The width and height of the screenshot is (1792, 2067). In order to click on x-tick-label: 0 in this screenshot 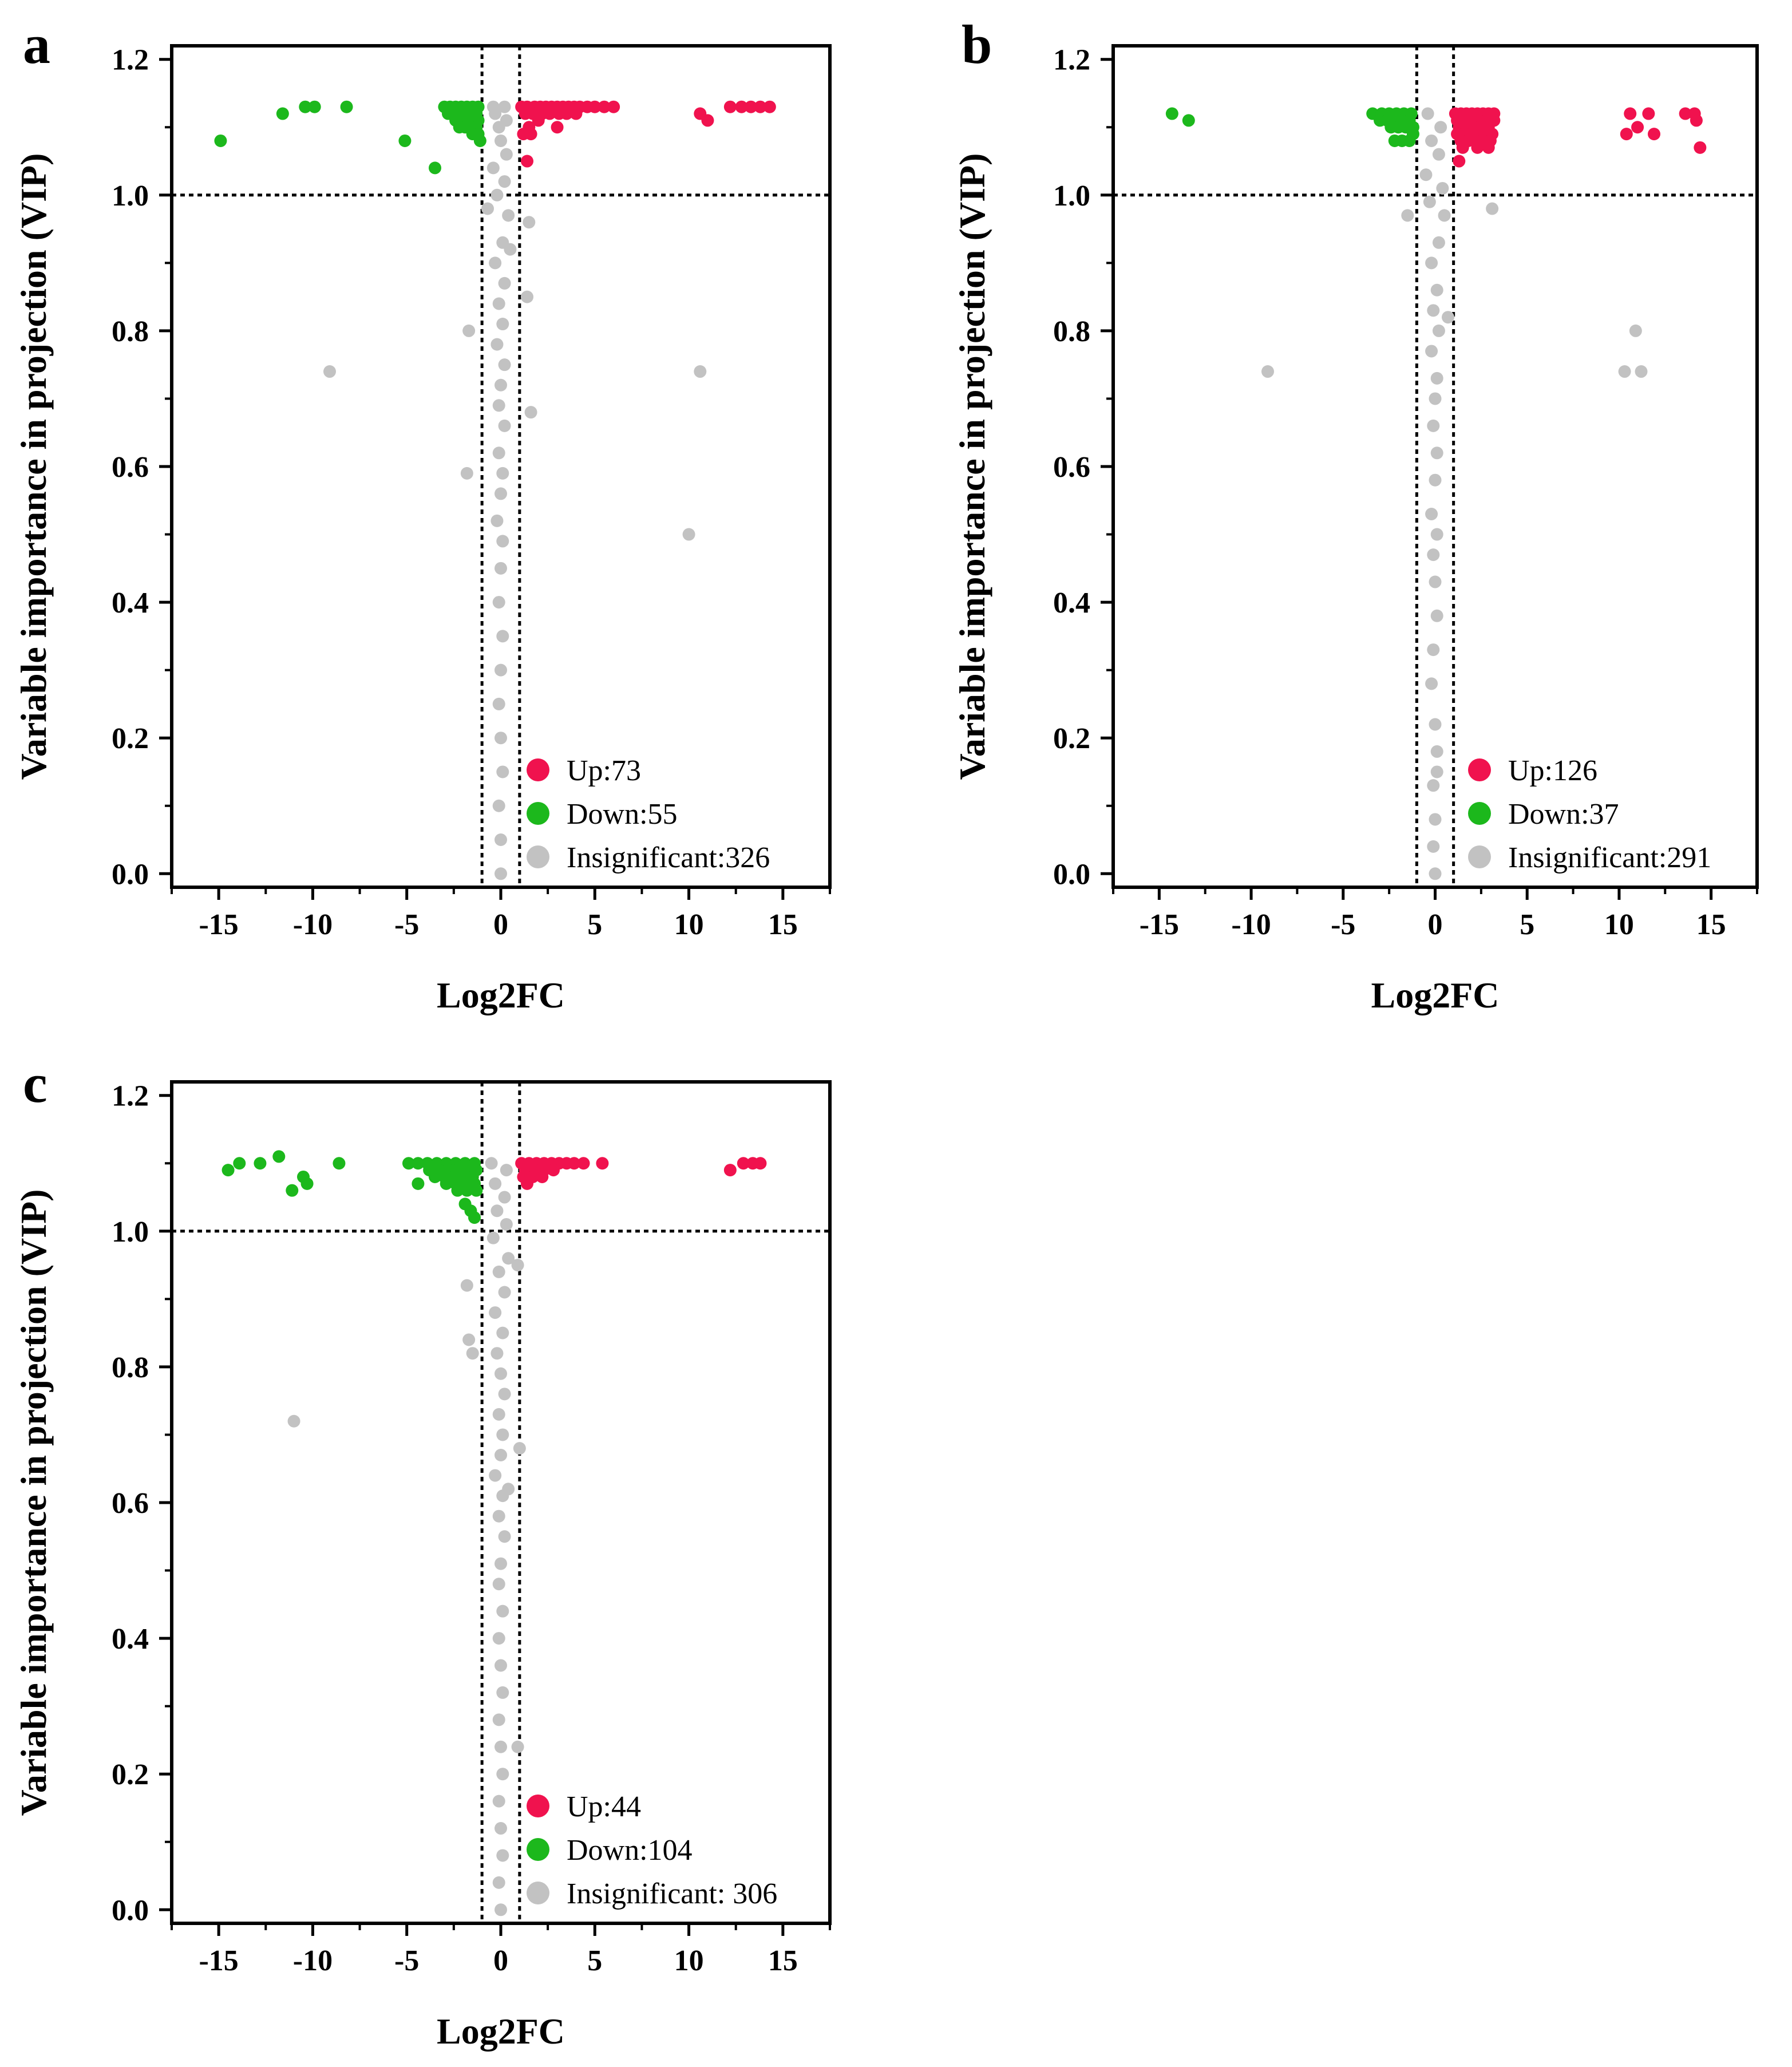, I will do `click(1435, 924)`.